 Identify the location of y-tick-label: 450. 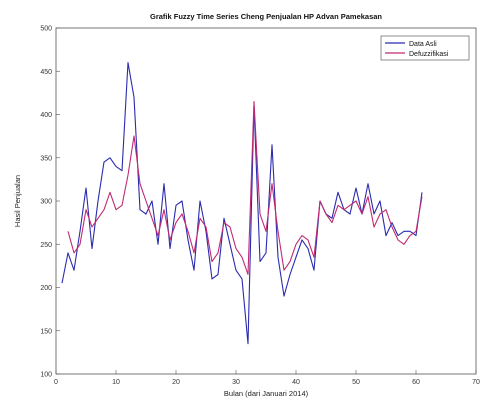
(46, 72).